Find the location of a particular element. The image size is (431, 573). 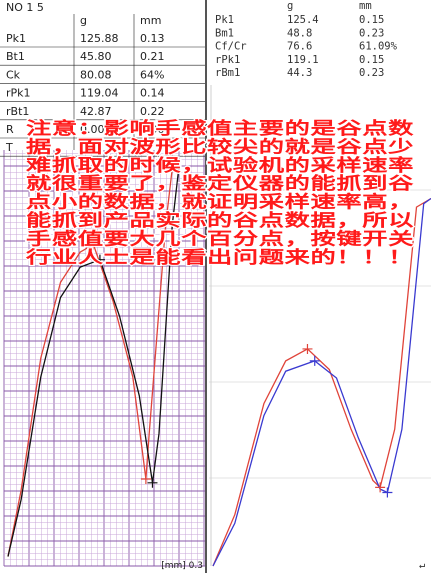

right-row-g: 44.3 is located at coordinates (299, 73).